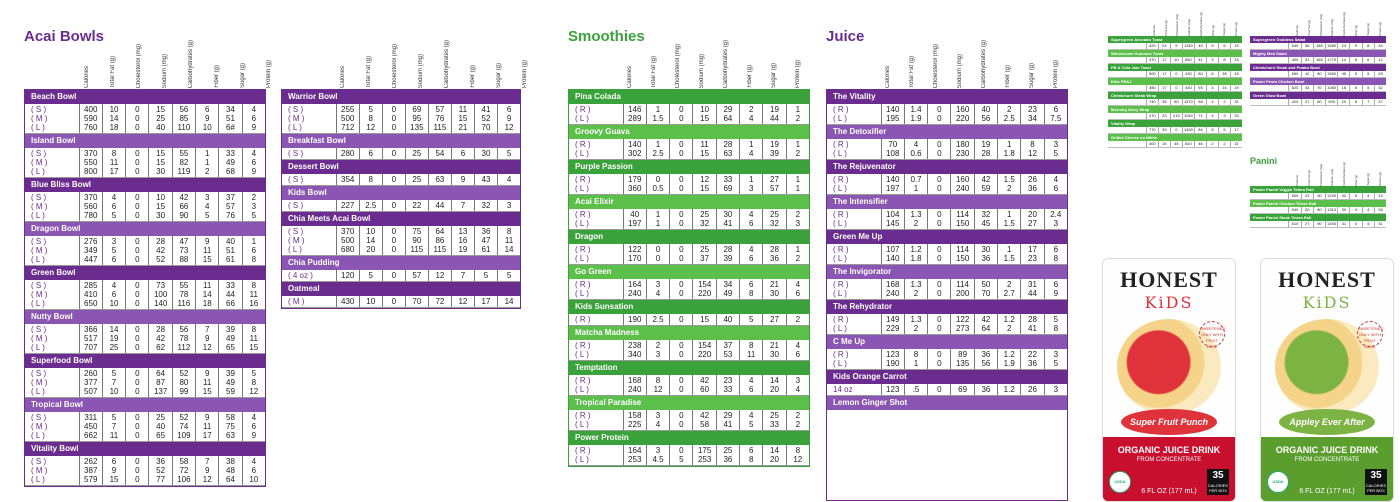 The width and height of the screenshot is (1400, 502). What do you see at coordinates (230, 294) in the screenshot?
I see `nutrient-value: 44` at bounding box center [230, 294].